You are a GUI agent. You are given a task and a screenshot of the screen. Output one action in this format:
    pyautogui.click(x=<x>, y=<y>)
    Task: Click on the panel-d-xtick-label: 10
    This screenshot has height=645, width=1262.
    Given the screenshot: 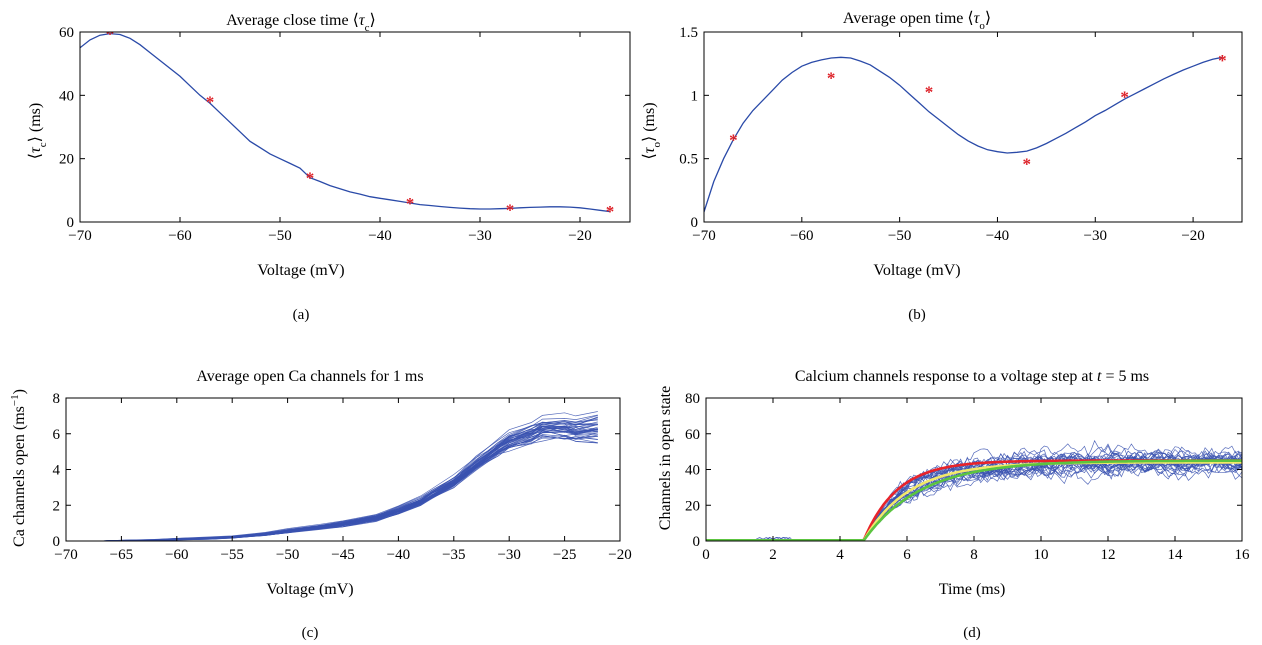 What is the action you would take?
    pyautogui.click(x=1041, y=555)
    